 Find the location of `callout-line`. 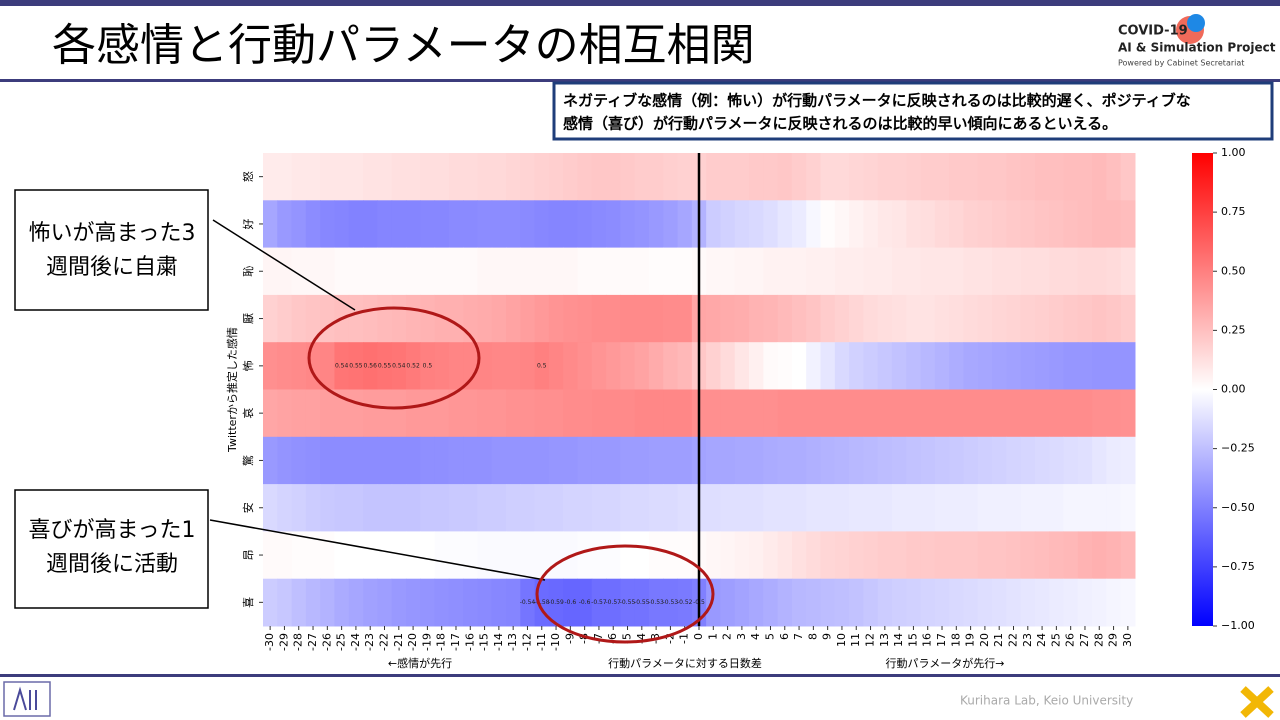

callout-line is located at coordinates (377, 550).